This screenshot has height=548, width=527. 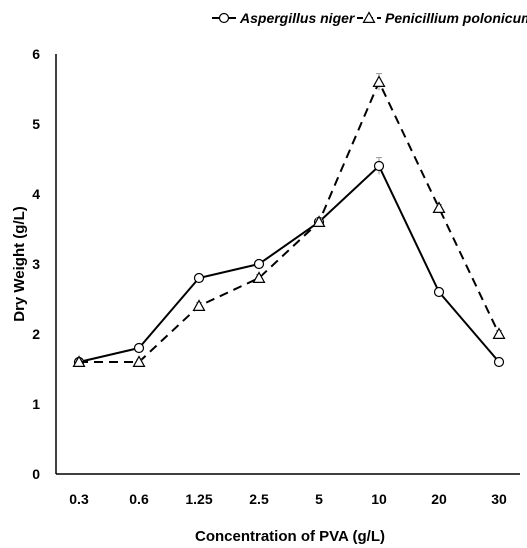 I want to click on legend-label: Penicillium polonicum, so click(x=456, y=18).